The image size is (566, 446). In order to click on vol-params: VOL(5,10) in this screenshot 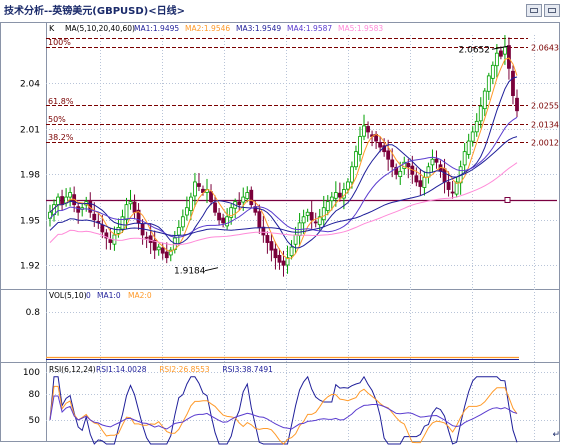, I will do `click(68, 295)`.